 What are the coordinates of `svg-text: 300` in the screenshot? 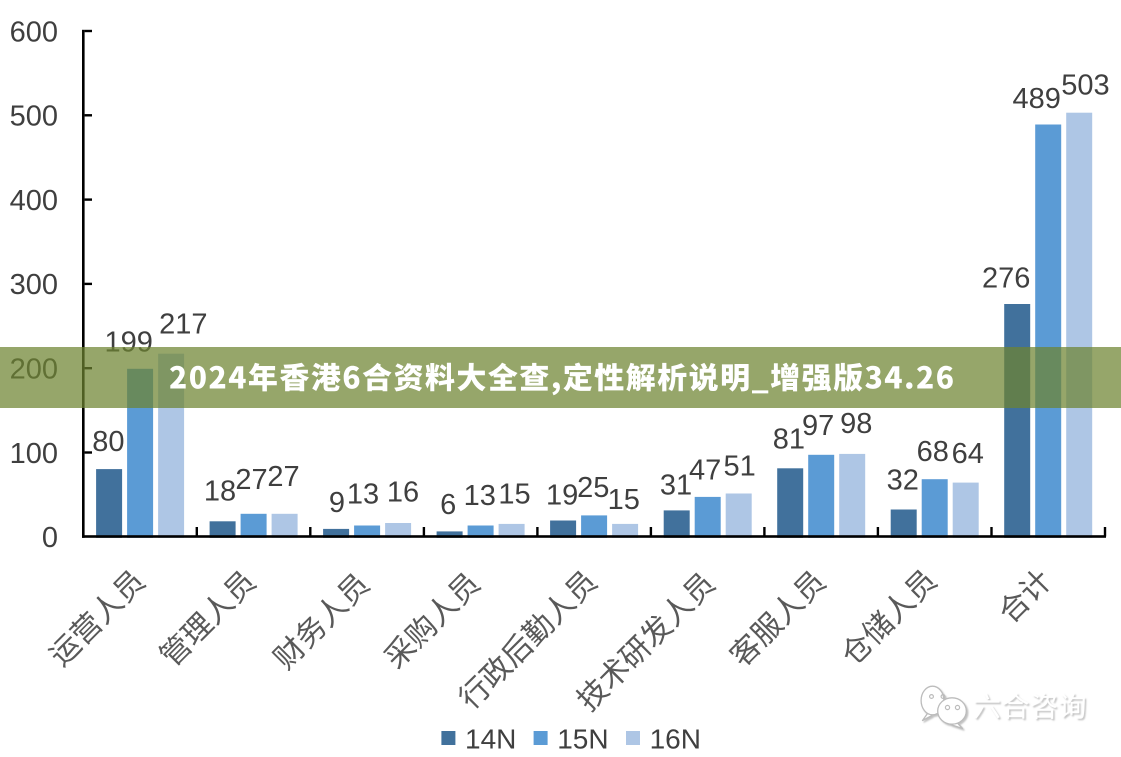 It's located at (34, 285).